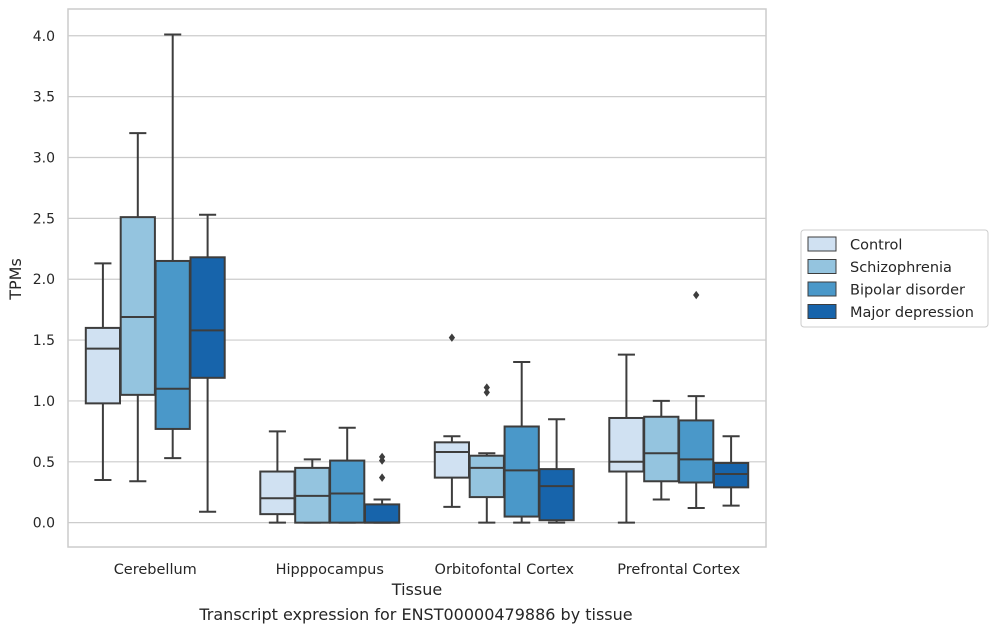 This screenshot has height=634, width=997. Describe the element at coordinates (44, 402) in the screenshot. I see `y-tick-label: 1.0` at that location.